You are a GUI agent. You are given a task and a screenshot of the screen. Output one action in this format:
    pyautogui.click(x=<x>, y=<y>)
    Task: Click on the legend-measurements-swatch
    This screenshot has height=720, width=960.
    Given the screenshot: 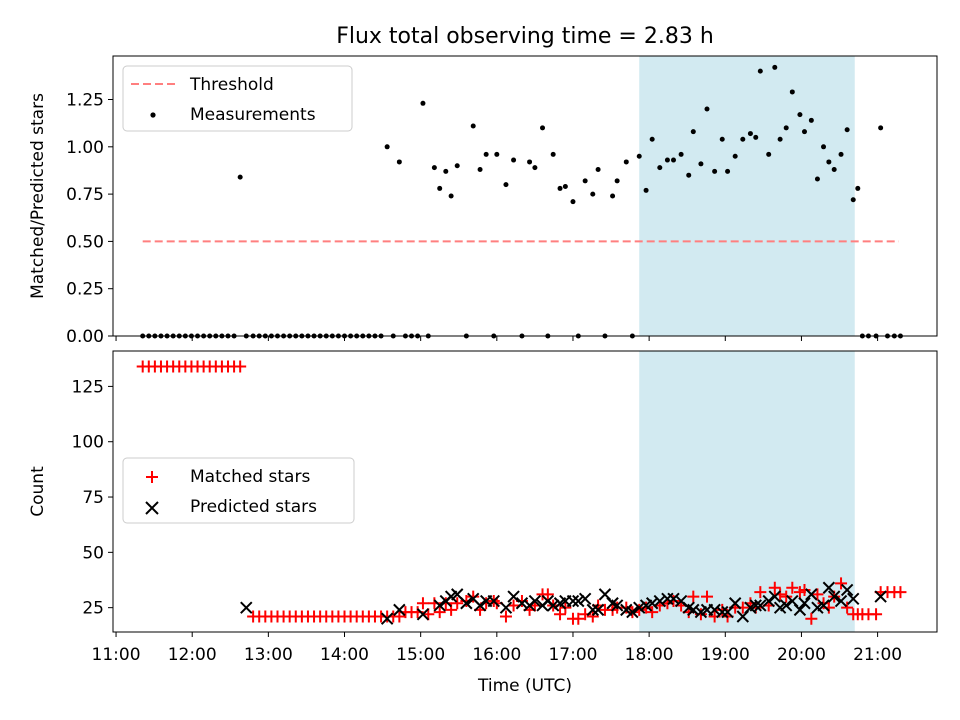 What is the action you would take?
    pyautogui.click(x=153, y=115)
    